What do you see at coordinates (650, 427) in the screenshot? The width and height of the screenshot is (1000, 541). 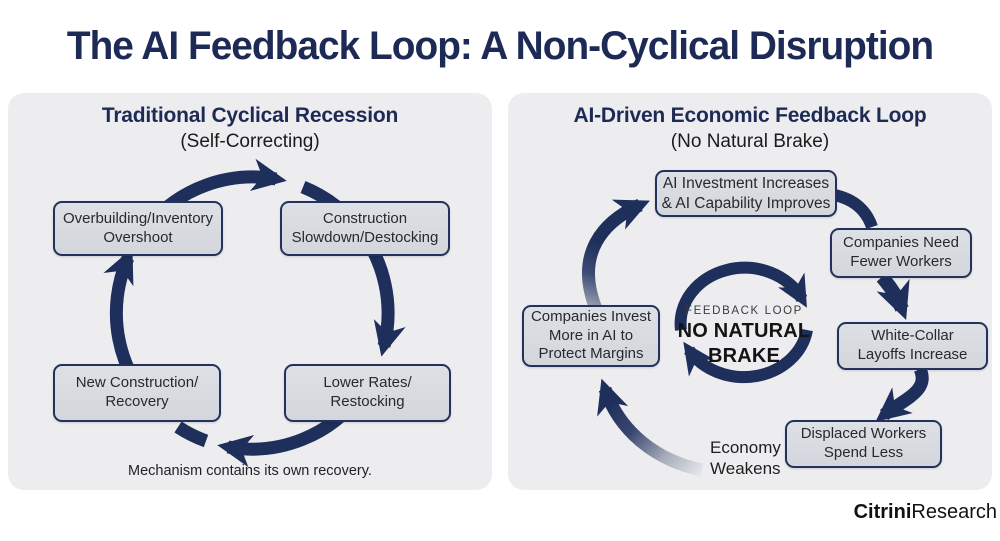 I see `arrow-economy-weakens-to-invest` at bounding box center [650, 427].